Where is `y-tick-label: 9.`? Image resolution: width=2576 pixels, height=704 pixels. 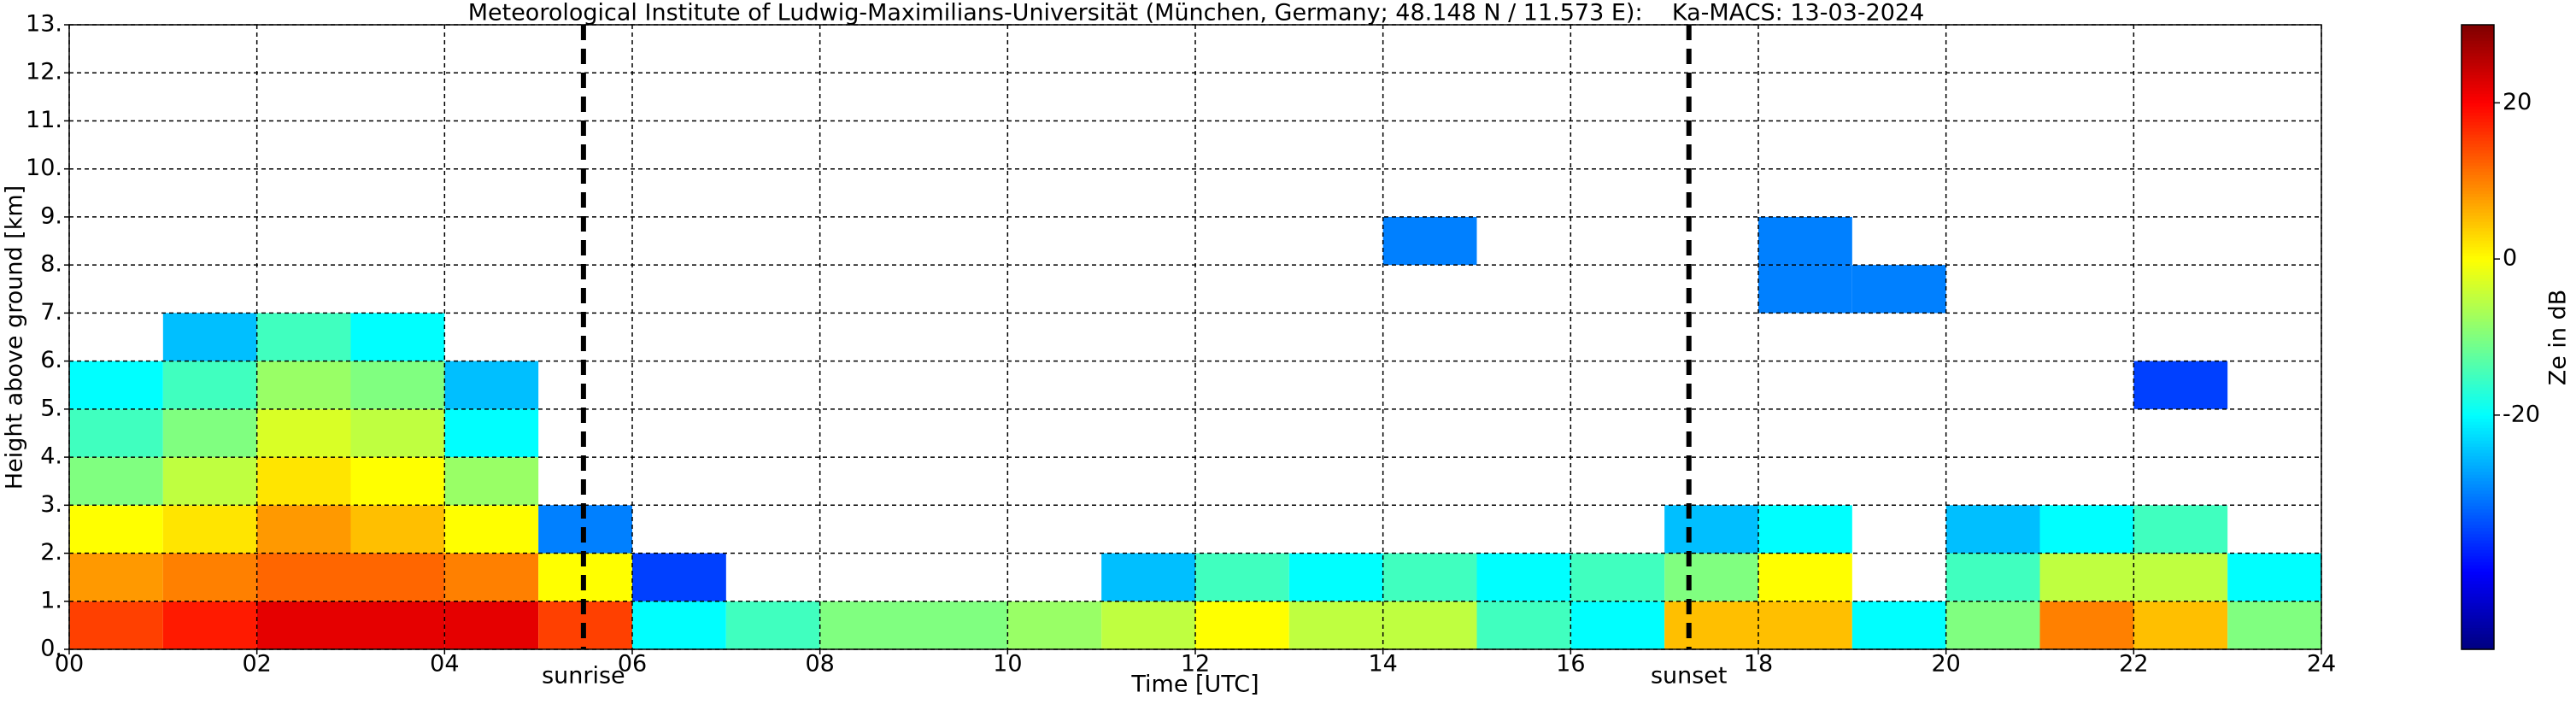 y-tick-label: 9. is located at coordinates (51, 215).